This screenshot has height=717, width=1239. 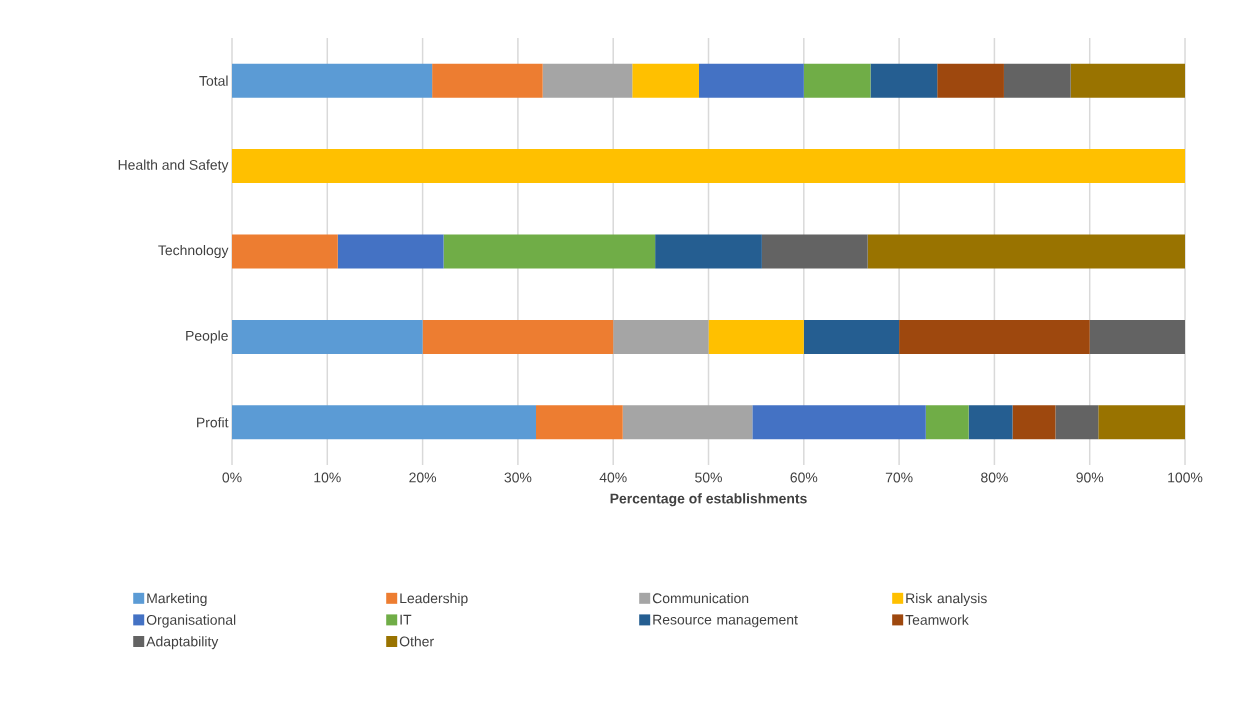 I want to click on x-tick-label: 100%, so click(x=1185, y=477).